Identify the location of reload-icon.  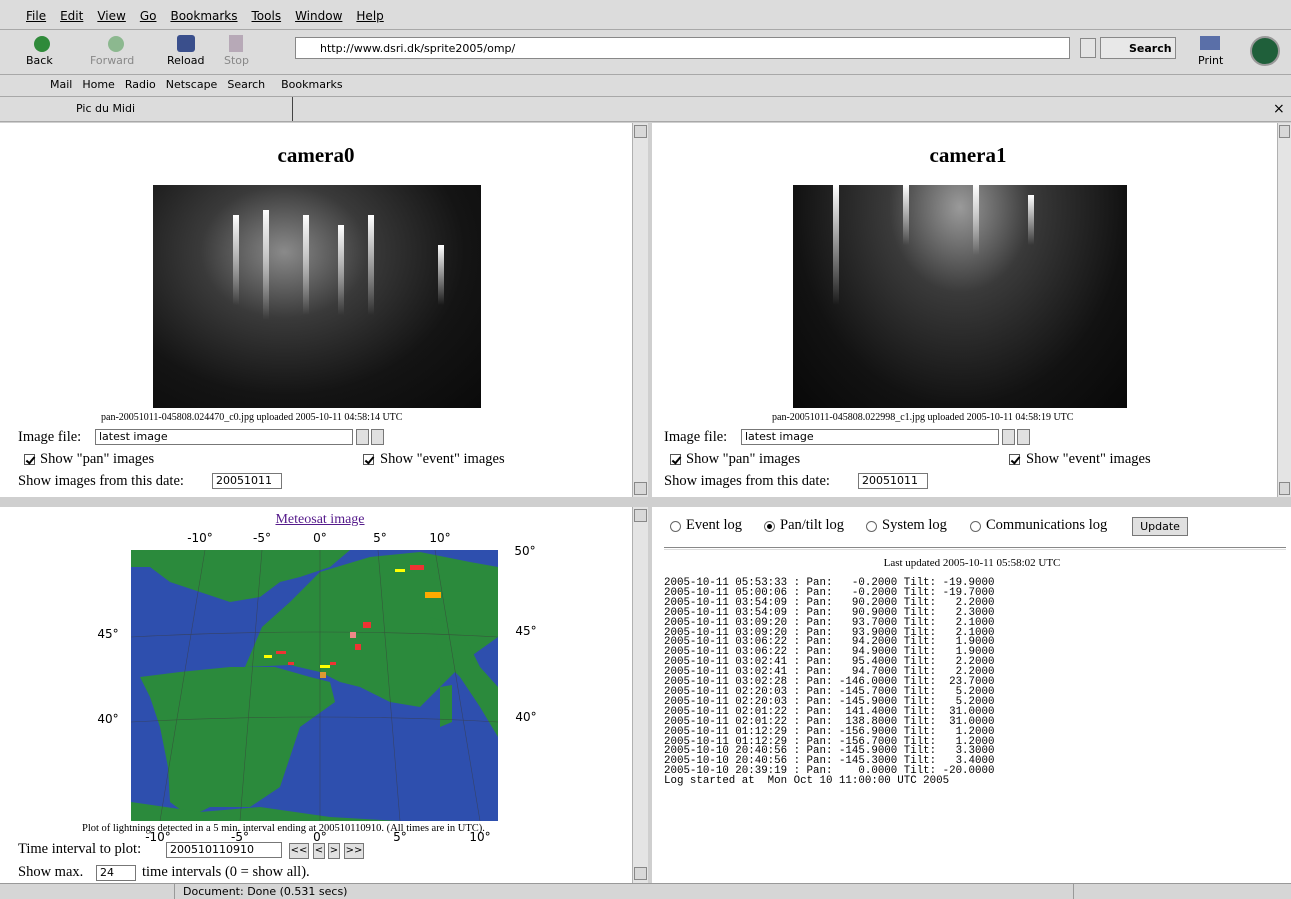
(186, 43).